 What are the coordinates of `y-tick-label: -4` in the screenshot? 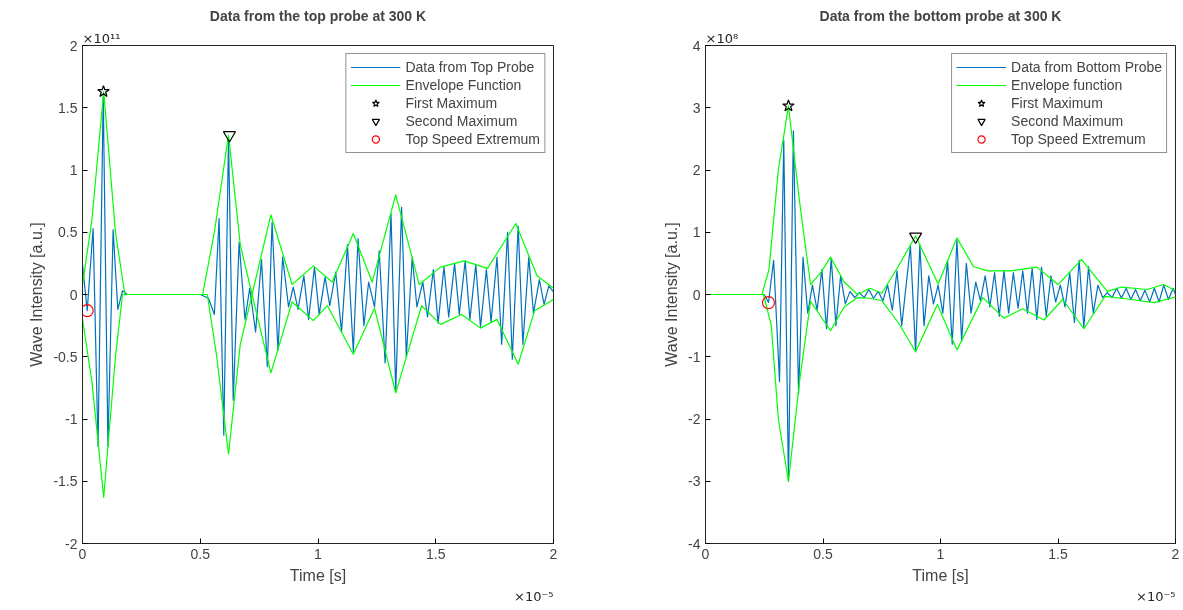 It's located at (694, 543).